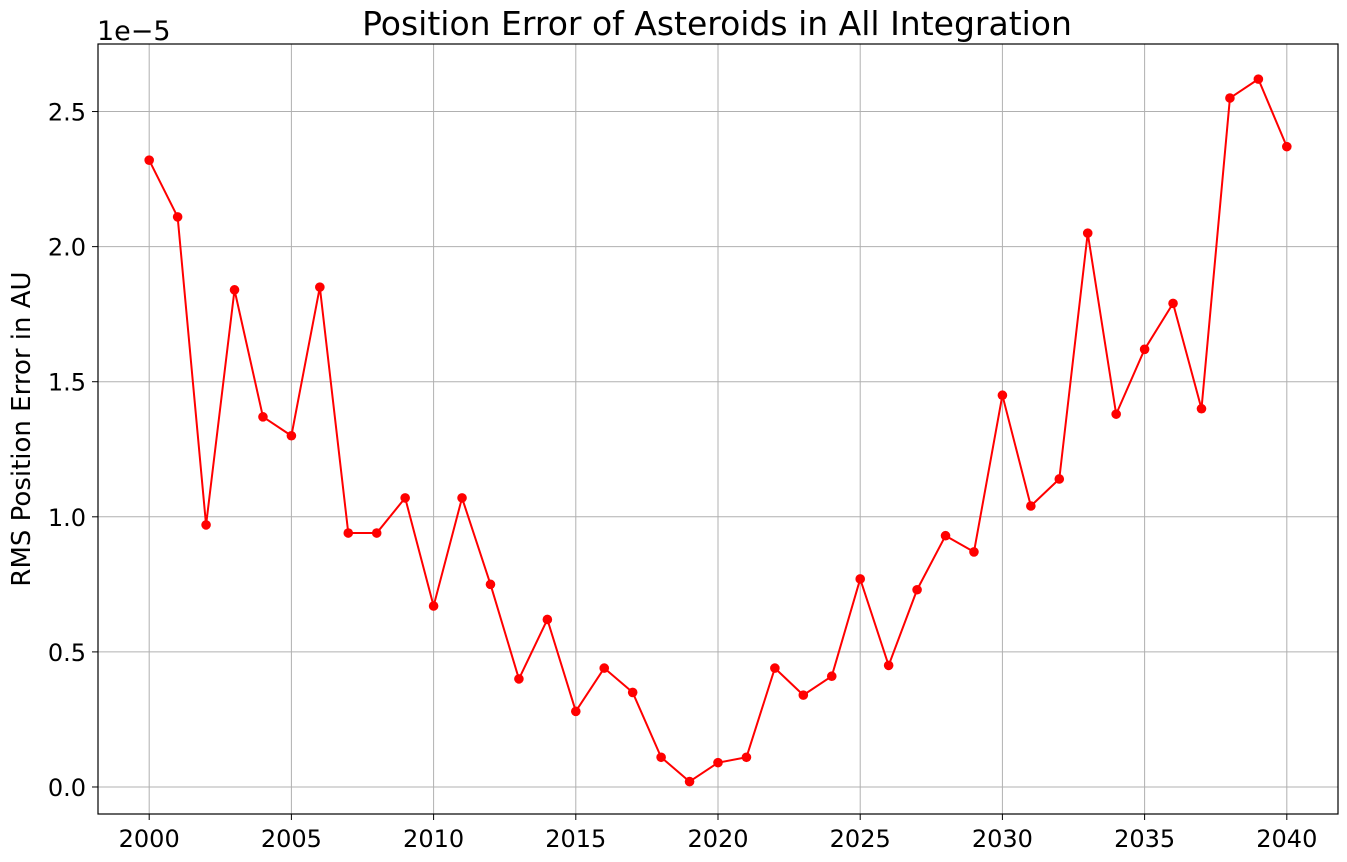  What do you see at coordinates (67, 653) in the screenshot?
I see `y-tick-label: 0.5` at bounding box center [67, 653].